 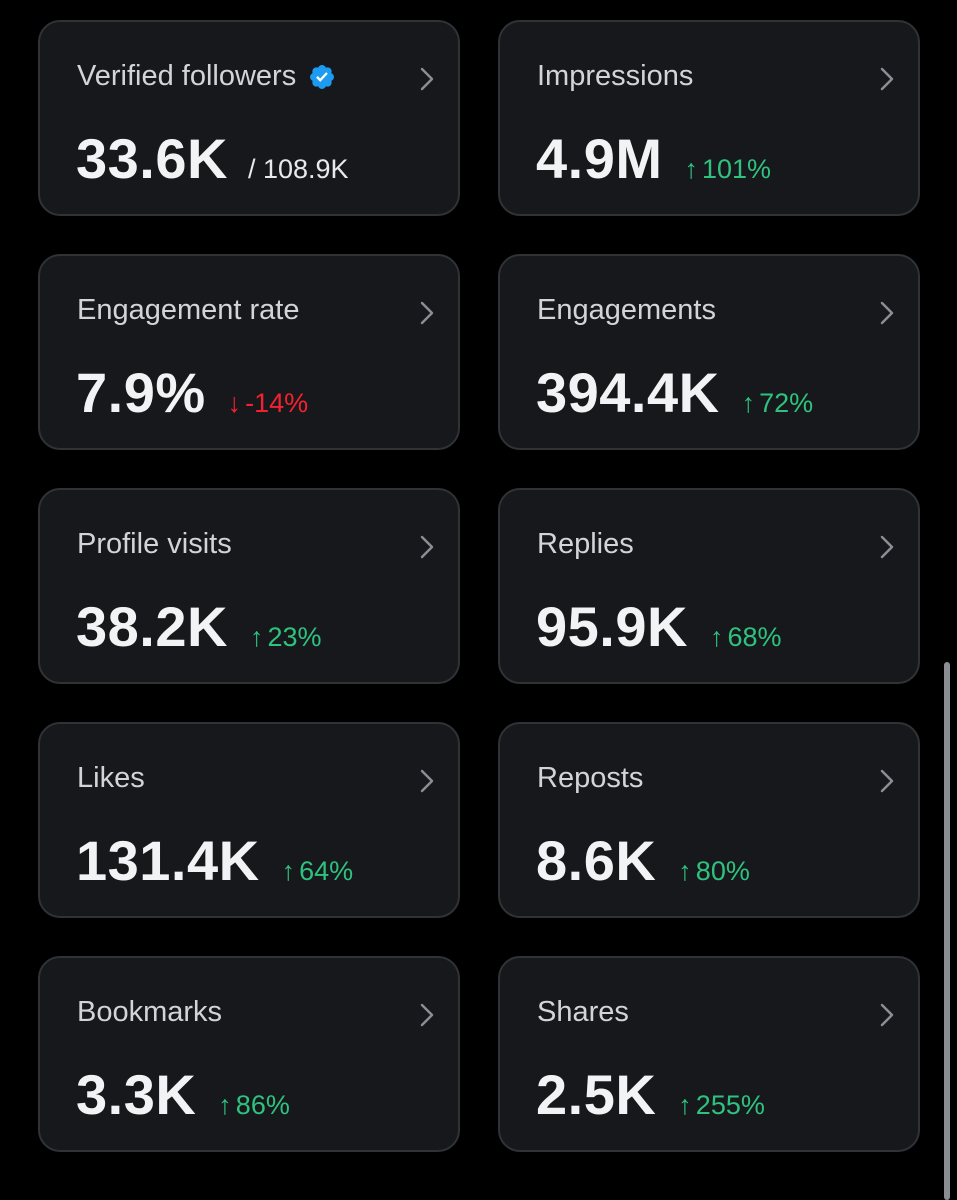 I want to click on metric-row: 394.4K ↑ 72%, so click(x=674, y=392).